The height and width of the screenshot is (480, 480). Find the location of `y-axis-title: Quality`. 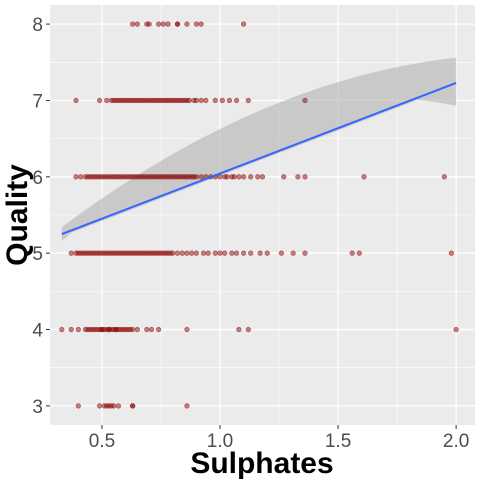

y-axis-title: Quality is located at coordinates (17, 215).